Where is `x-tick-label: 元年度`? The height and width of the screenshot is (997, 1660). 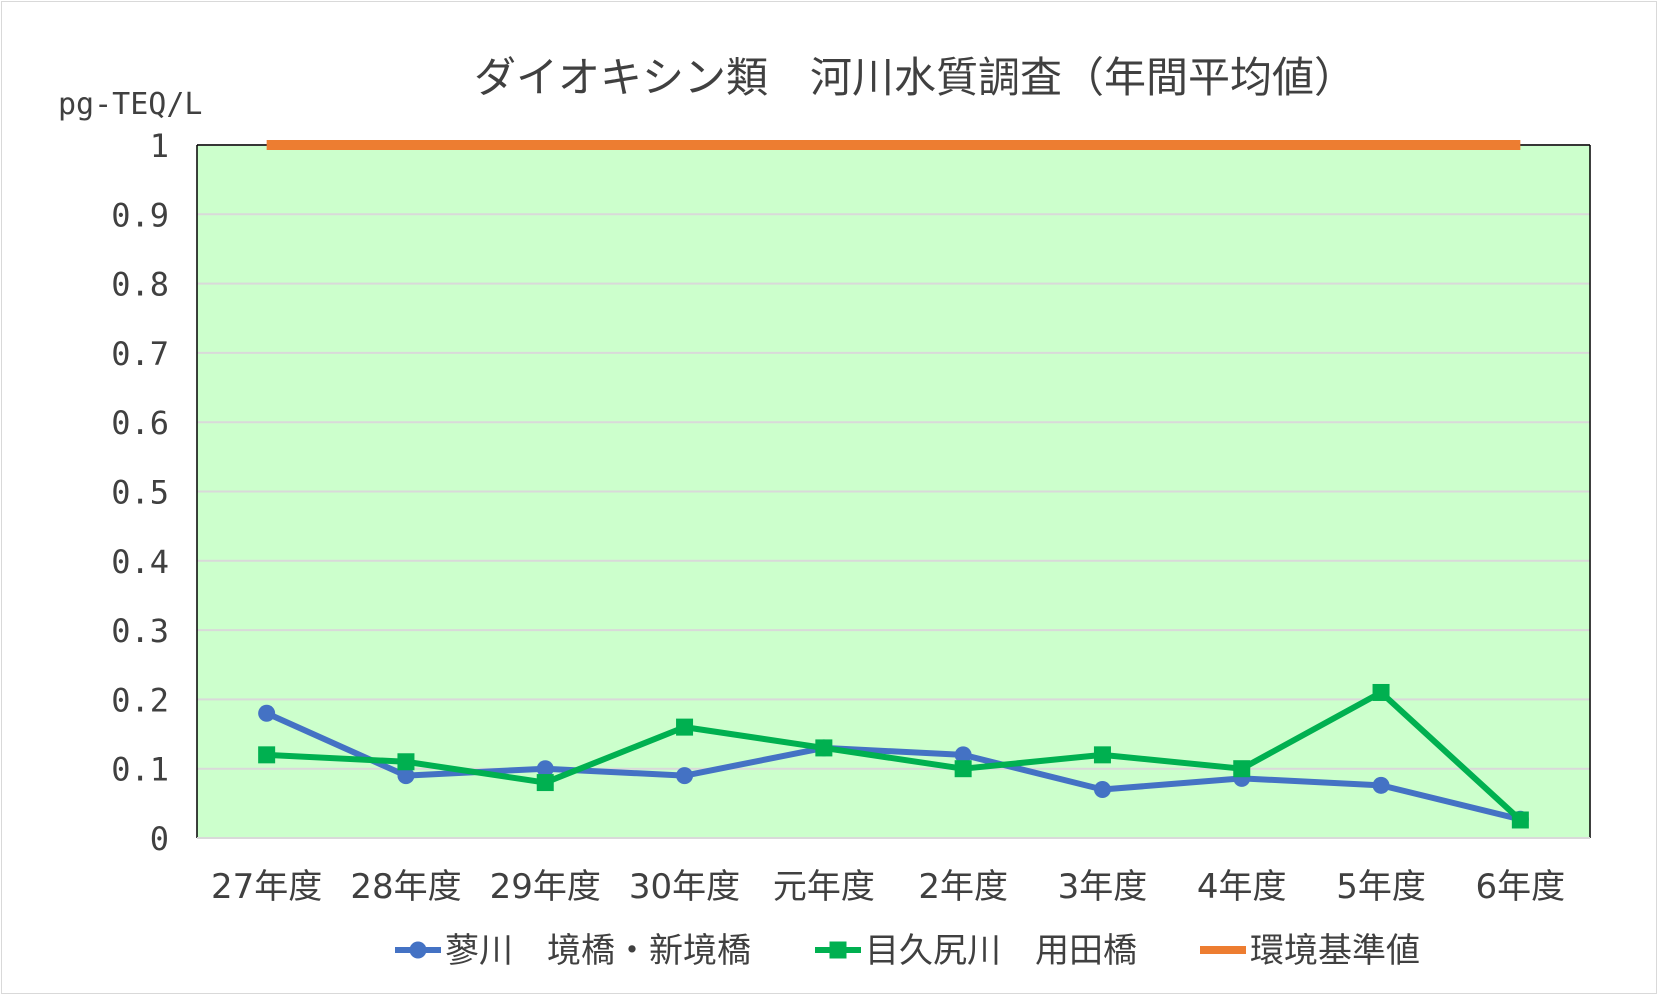 x-tick-label: 元年度 is located at coordinates (824, 887).